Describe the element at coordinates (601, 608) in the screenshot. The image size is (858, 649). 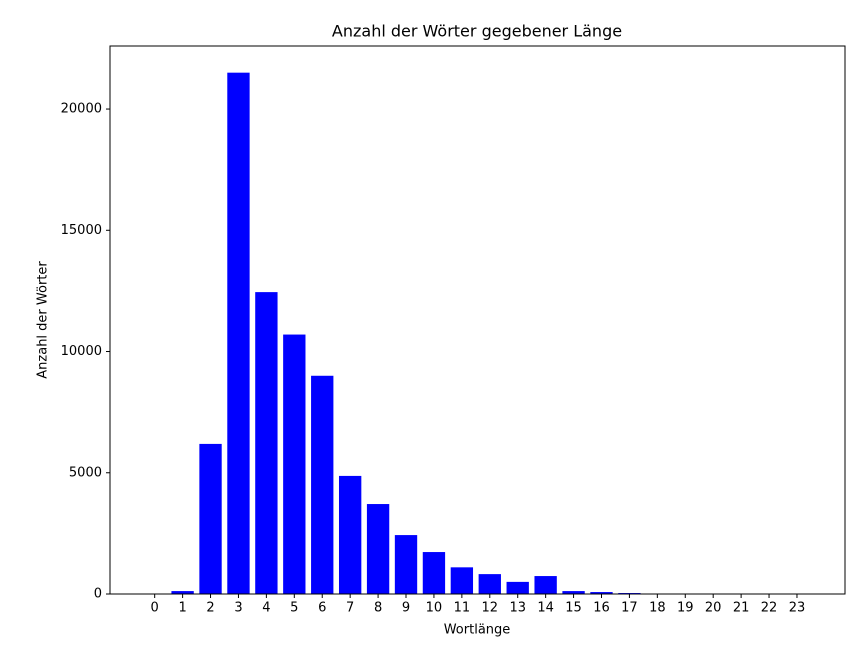
I see `x-tick-label: 16` at that location.